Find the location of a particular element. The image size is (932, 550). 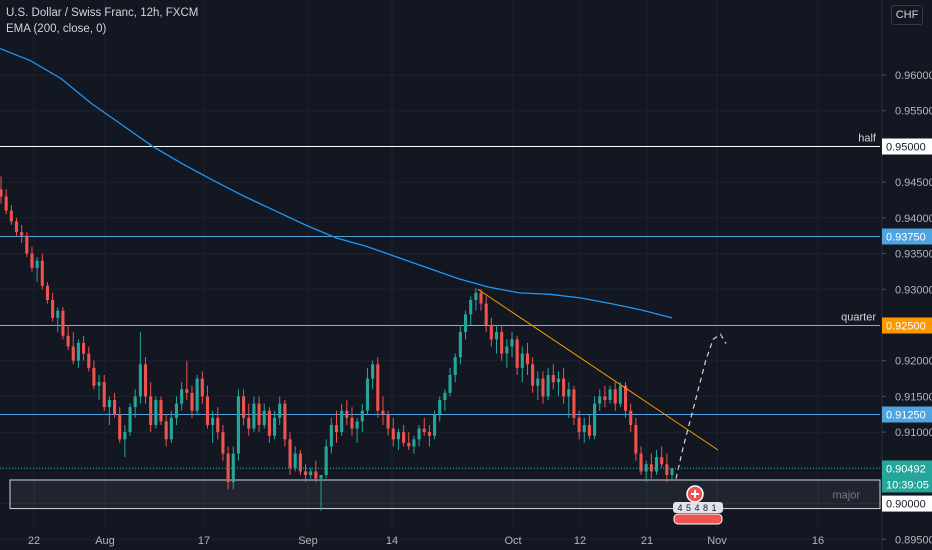

level-tag-bg-quarter is located at coordinates (907, 325).